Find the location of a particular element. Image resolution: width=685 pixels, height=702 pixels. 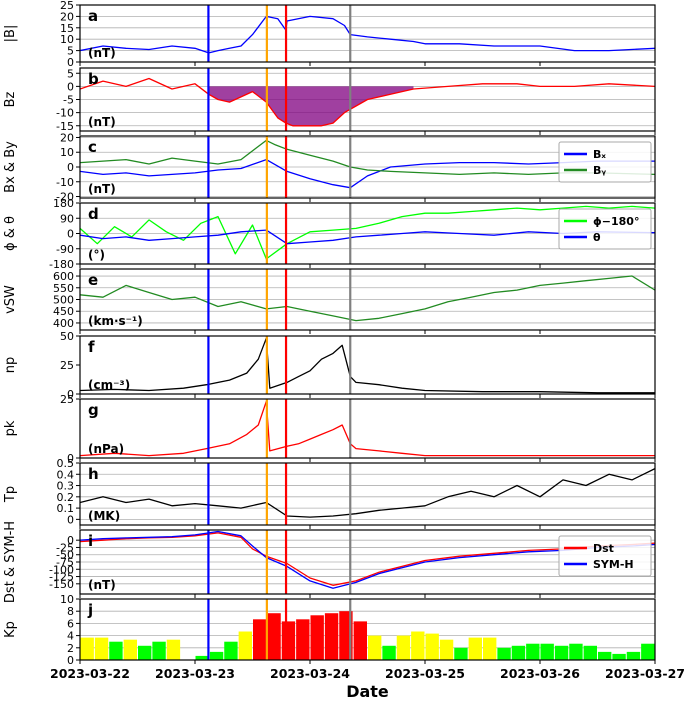

x-tick-label: 2023-03-22 is located at coordinates (90, 673).